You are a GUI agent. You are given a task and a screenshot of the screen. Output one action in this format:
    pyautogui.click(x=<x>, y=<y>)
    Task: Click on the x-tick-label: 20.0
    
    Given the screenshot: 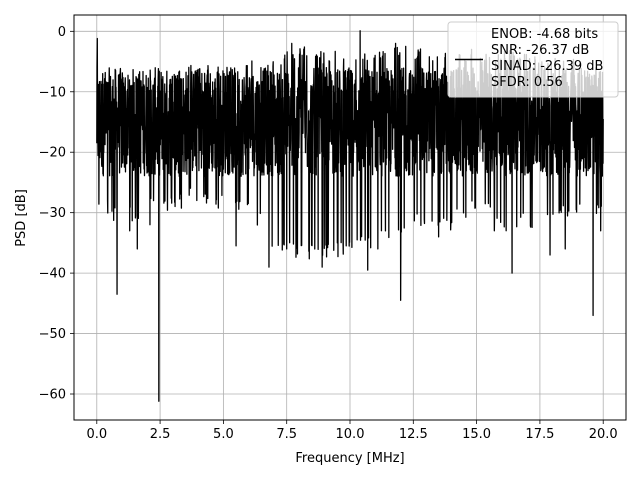 What is the action you would take?
    pyautogui.click(x=603, y=434)
    